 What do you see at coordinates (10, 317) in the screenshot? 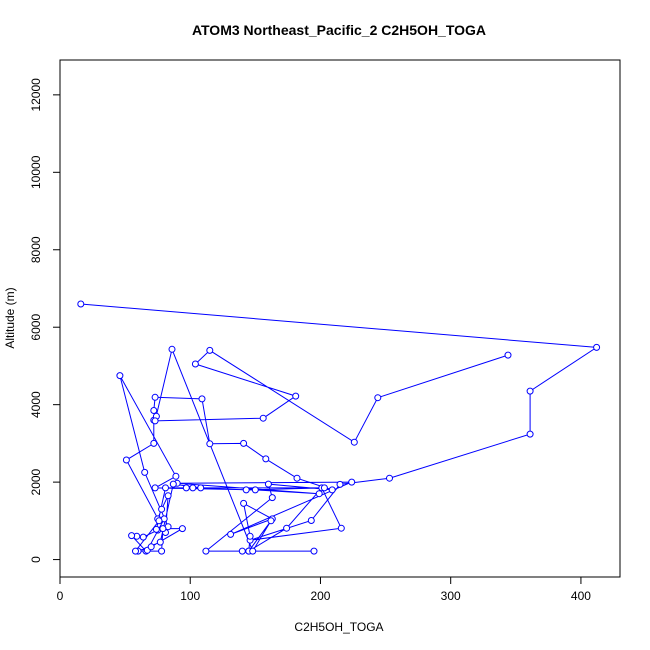
I see `y-axis-label: Altitude (m)` at bounding box center [10, 317].